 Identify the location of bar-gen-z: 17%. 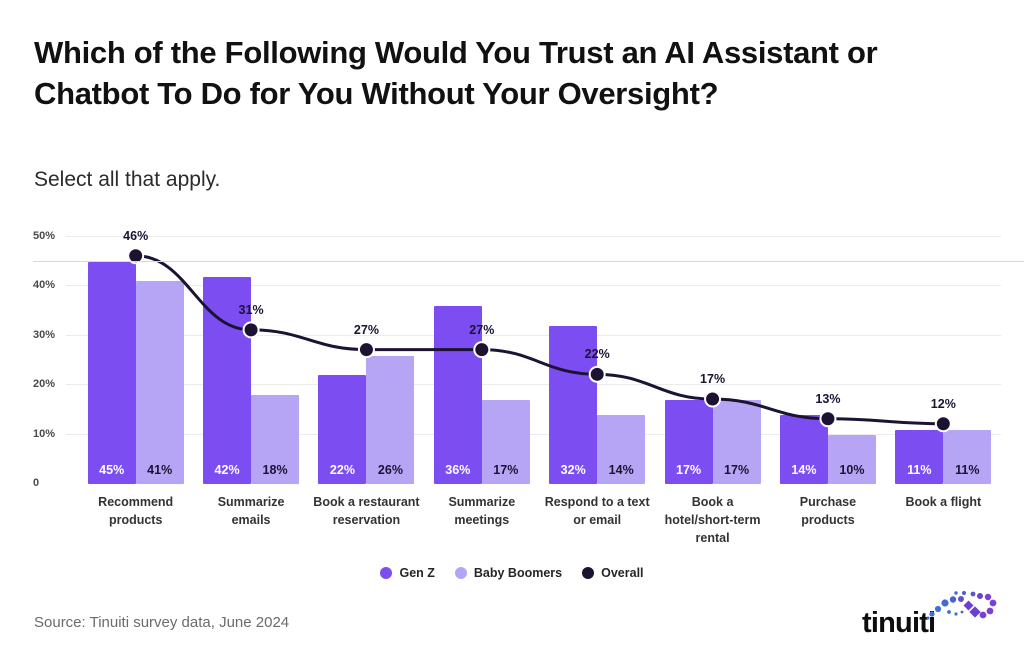
(688, 442).